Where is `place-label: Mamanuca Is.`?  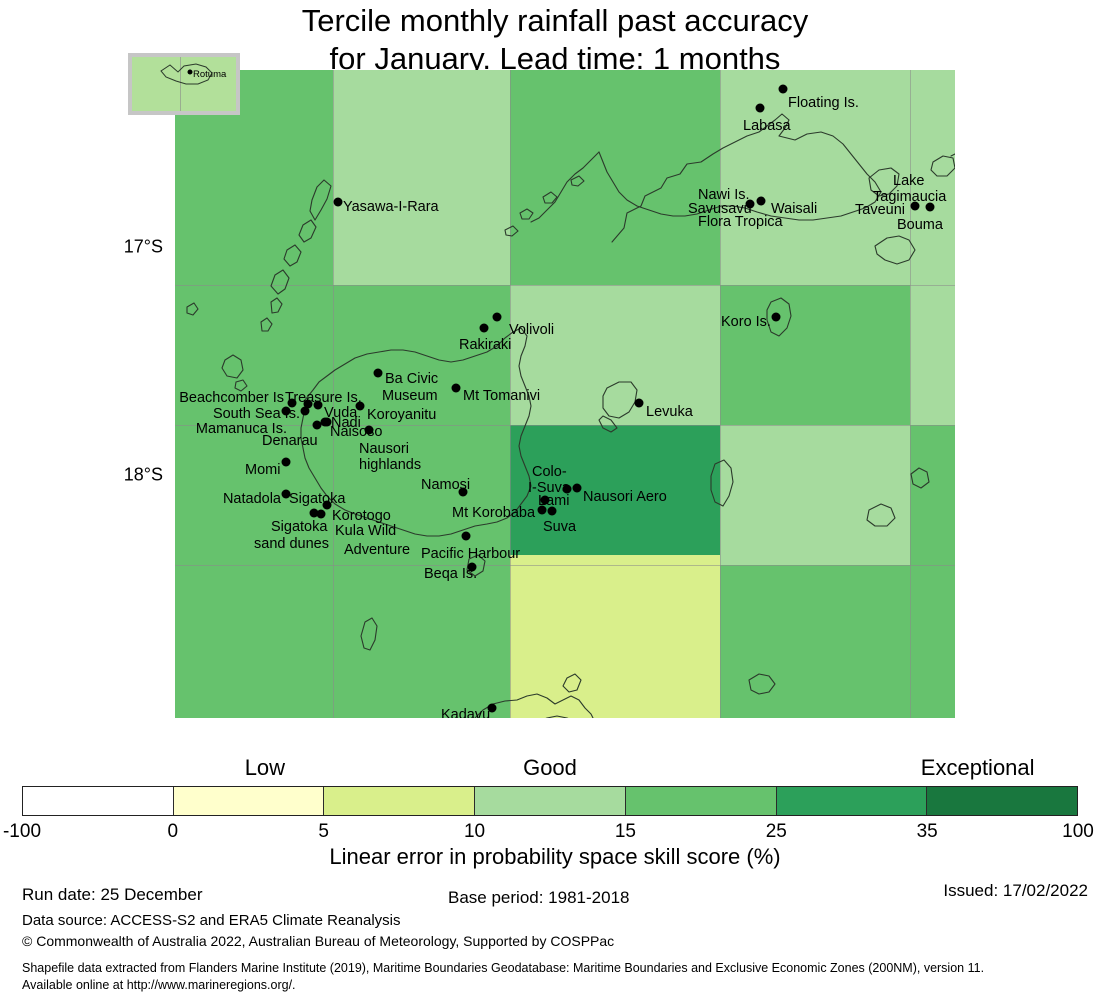
place-label: Mamanuca Is. is located at coordinates (241, 429).